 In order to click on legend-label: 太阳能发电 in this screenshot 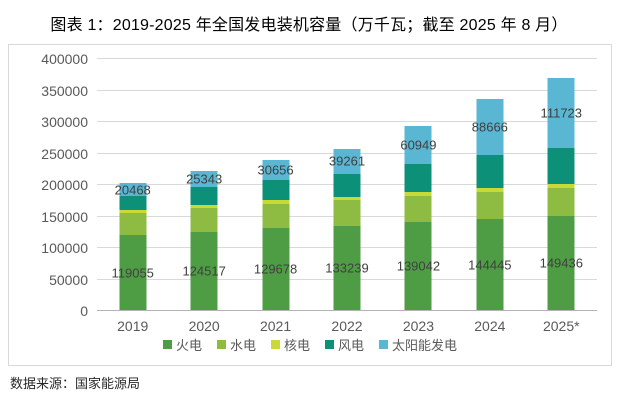, I will do `click(425, 345)`.